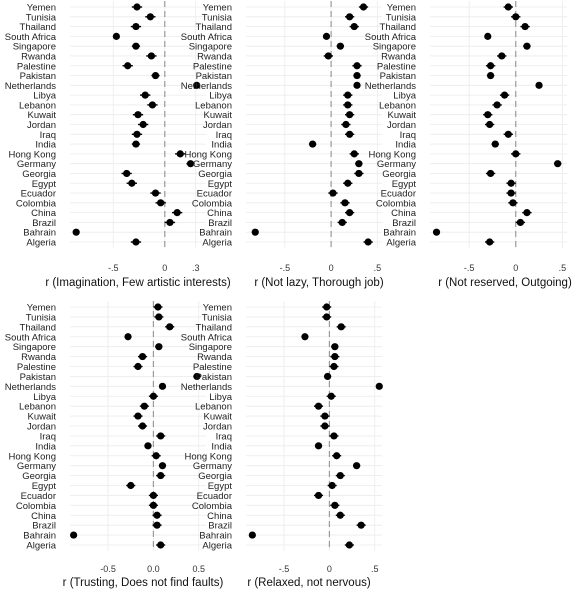  I want to click on country-label: Georgia, so click(215, 174).